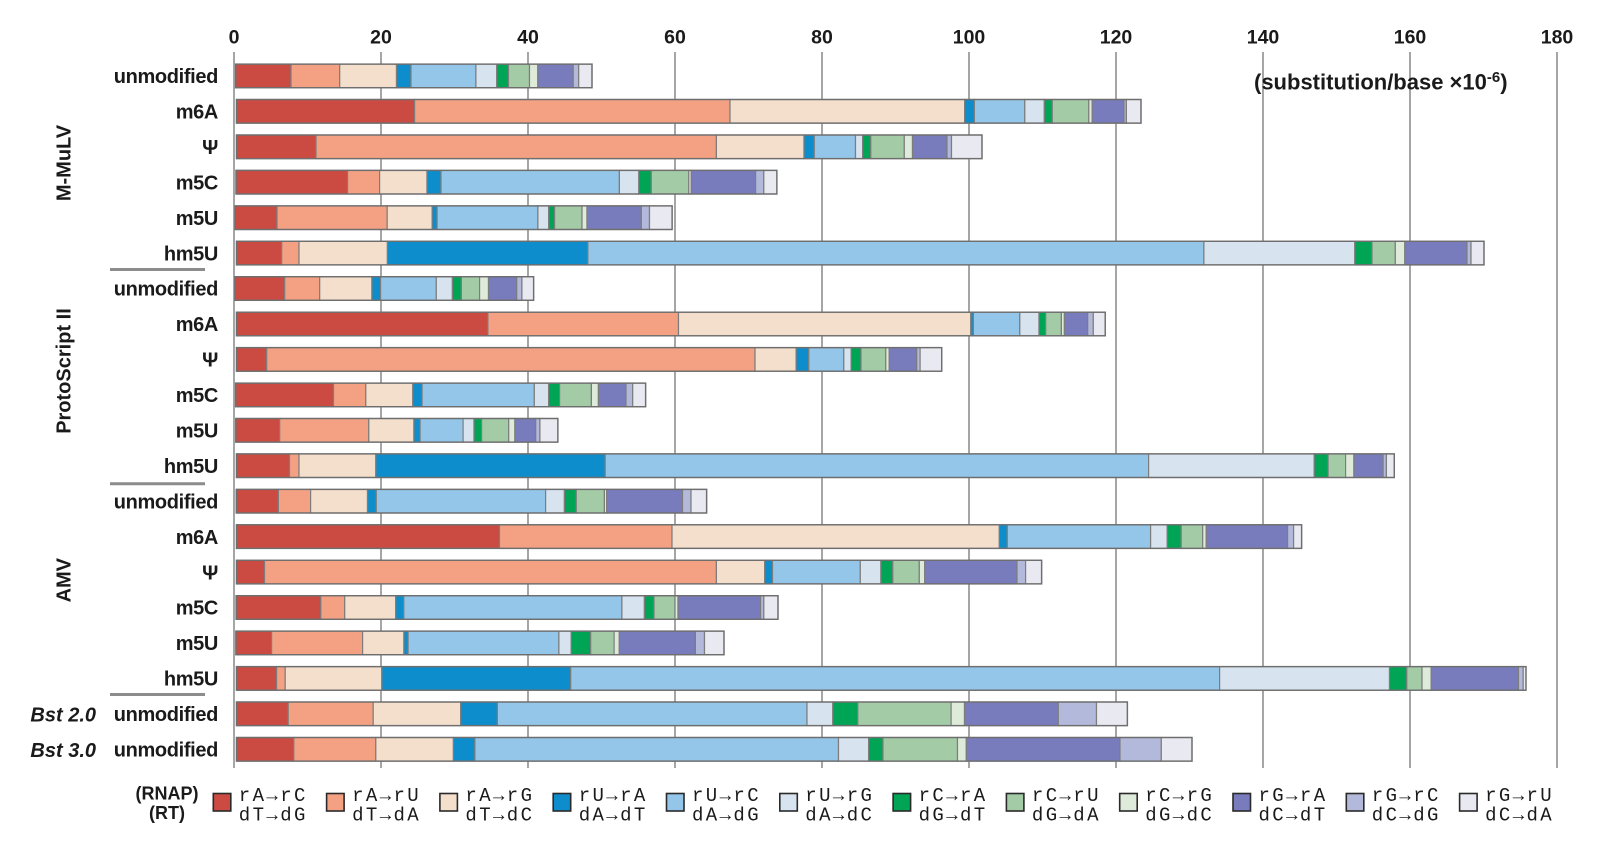 This screenshot has height=853, width=1600. Describe the element at coordinates (381, 38) in the screenshot. I see `svg-text: 20` at that location.